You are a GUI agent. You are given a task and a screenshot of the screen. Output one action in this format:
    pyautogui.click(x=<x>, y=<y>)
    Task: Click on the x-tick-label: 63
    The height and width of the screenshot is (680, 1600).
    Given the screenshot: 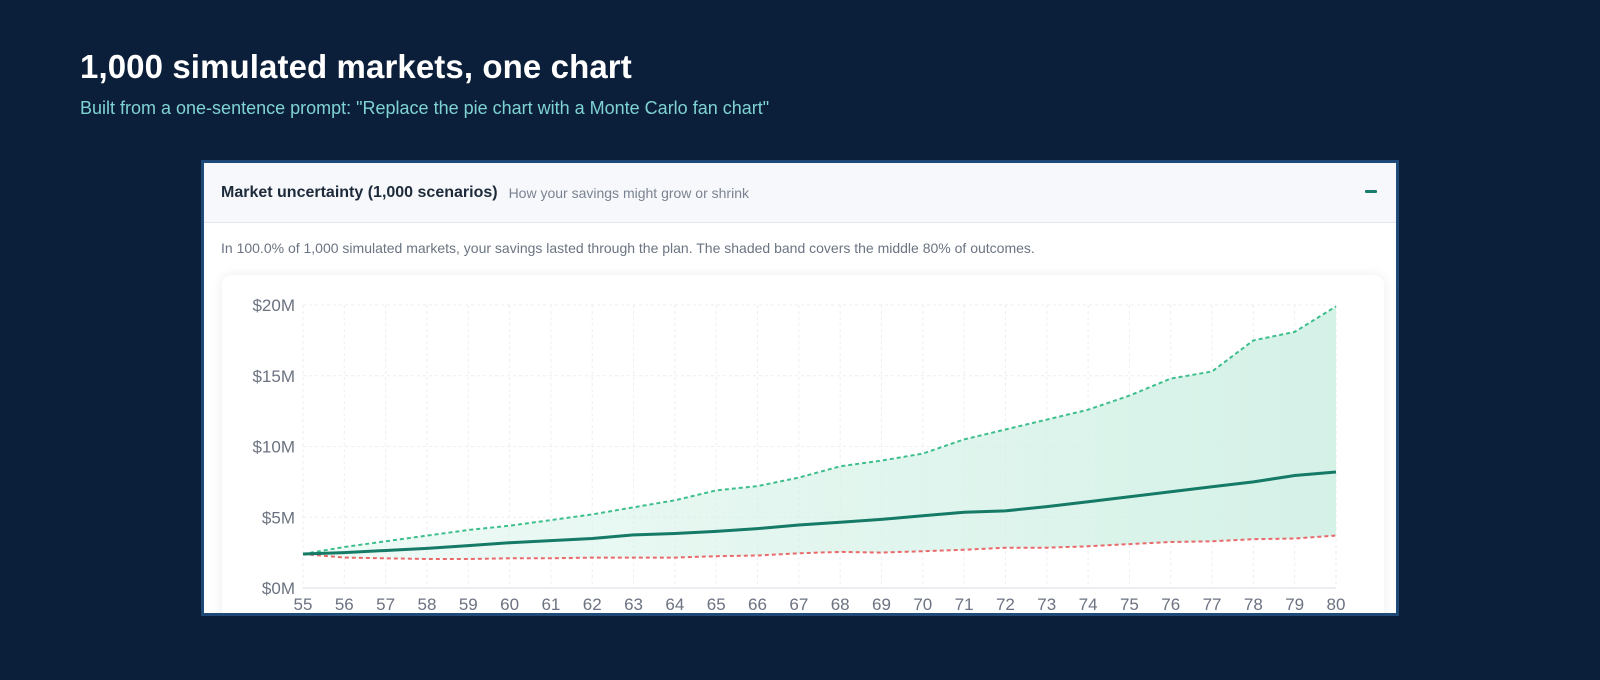 What is the action you would take?
    pyautogui.click(x=633, y=604)
    